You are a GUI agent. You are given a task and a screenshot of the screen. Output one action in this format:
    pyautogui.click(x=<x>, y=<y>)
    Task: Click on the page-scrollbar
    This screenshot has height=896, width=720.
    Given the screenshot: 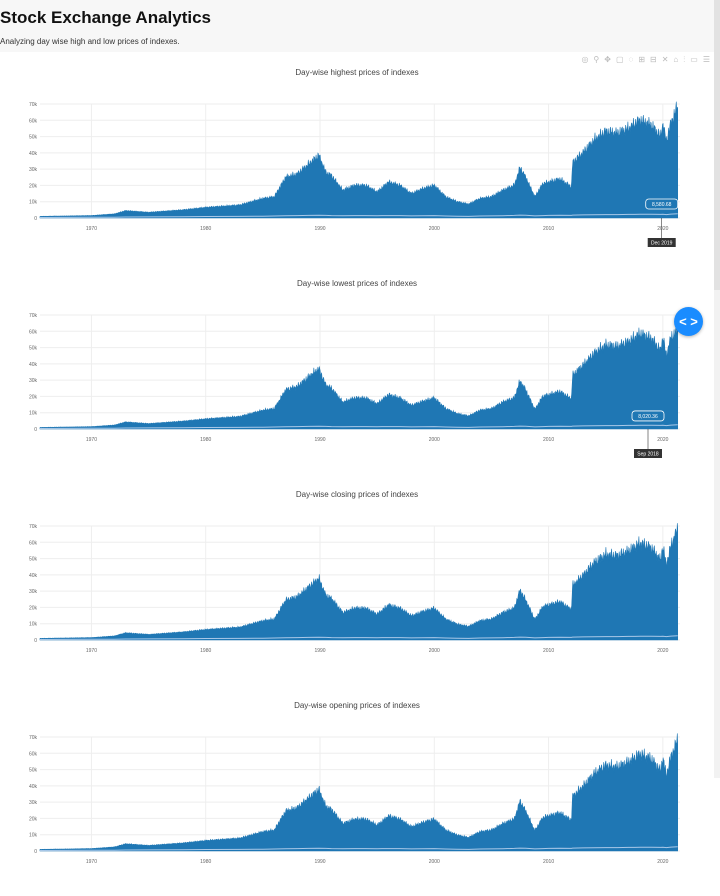 What is the action you would take?
    pyautogui.click(x=717, y=389)
    